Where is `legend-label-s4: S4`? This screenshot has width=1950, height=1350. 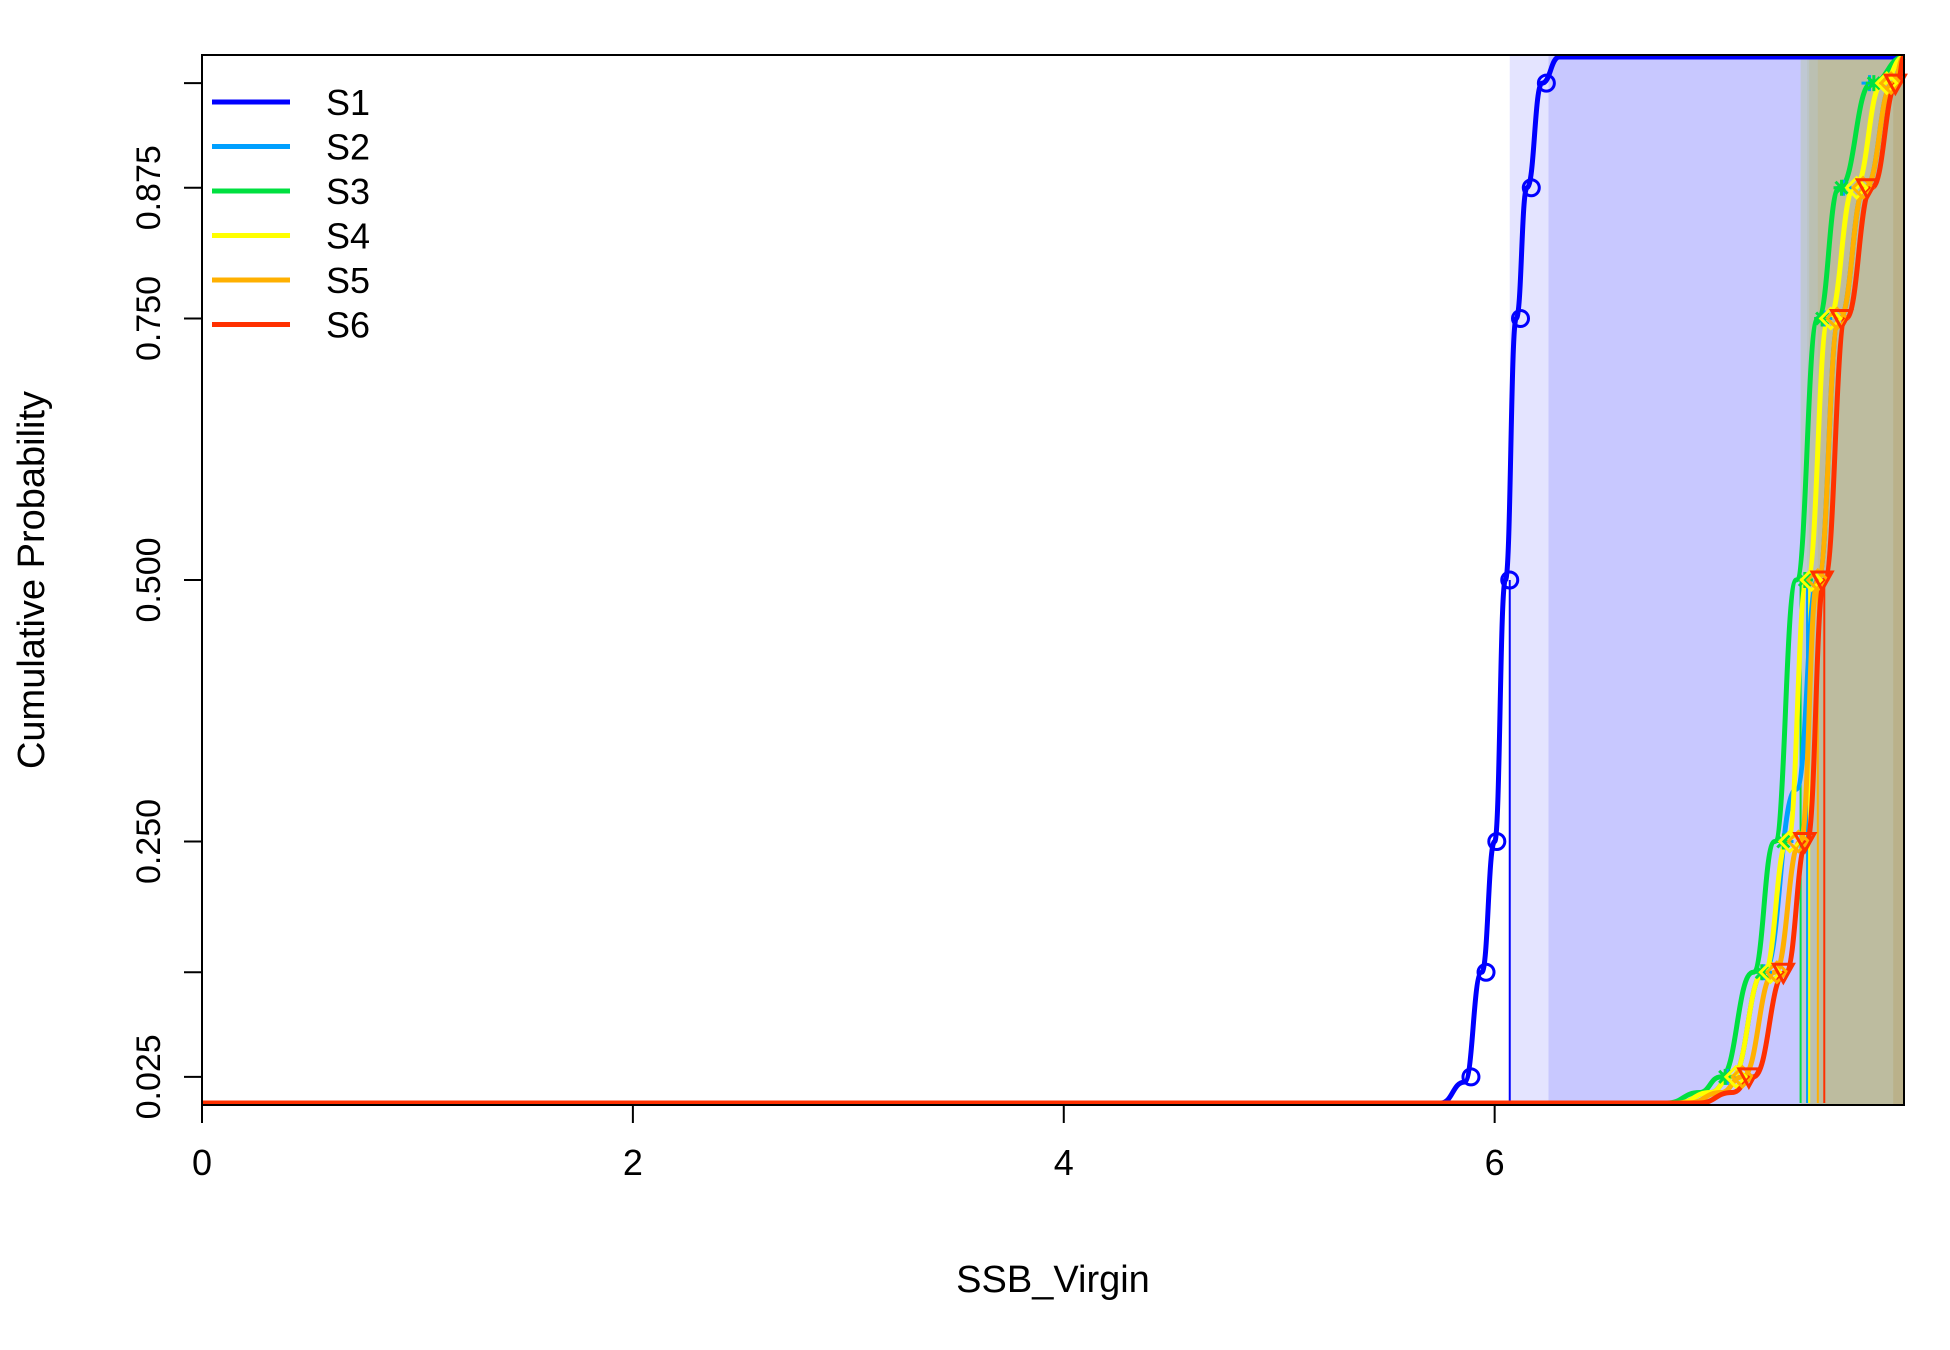 legend-label-s4: S4 is located at coordinates (348, 236).